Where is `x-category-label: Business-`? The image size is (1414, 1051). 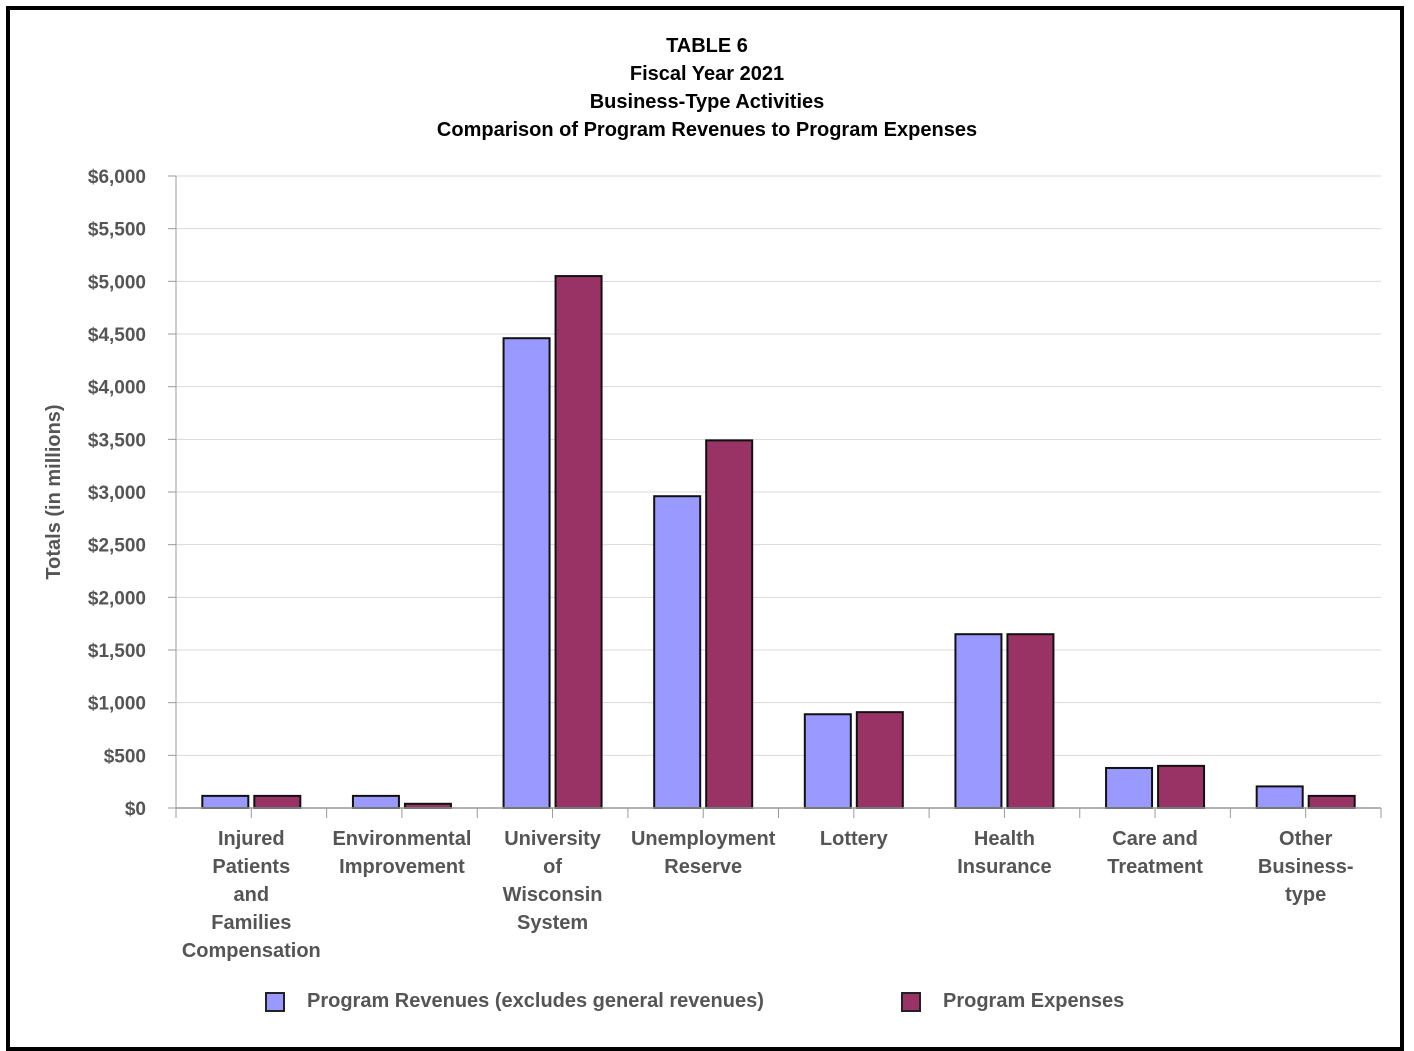
x-category-label: Business- is located at coordinates (1306, 867).